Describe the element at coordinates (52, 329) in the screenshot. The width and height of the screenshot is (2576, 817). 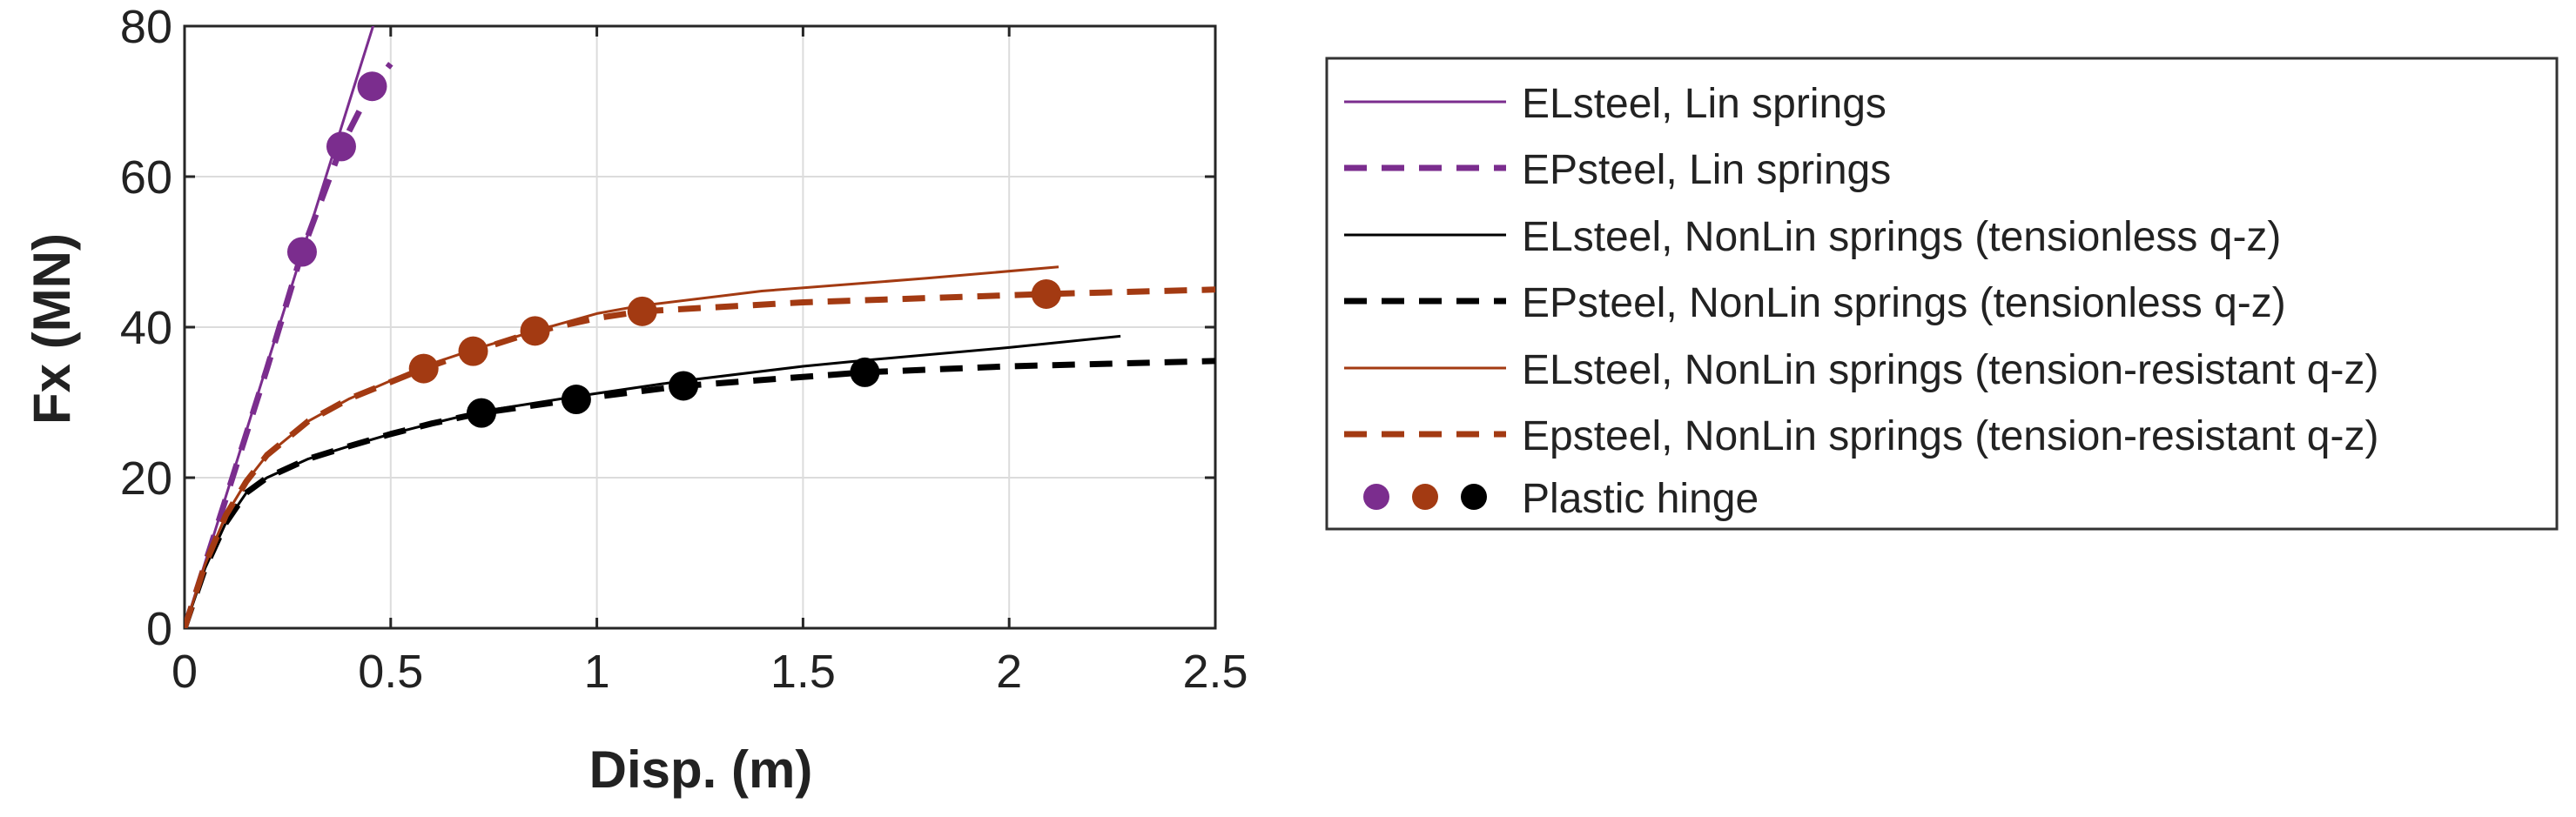
I see `y-axis-label: Fx (MN)` at that location.